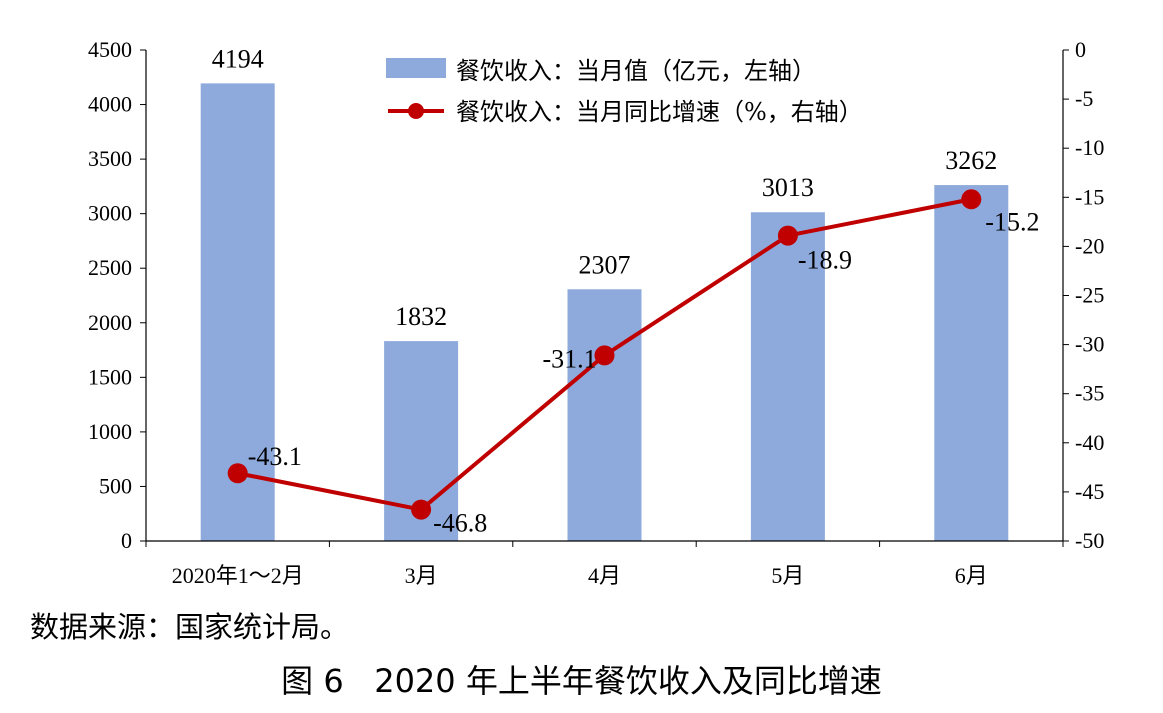 This screenshot has height=713, width=1163. I want to click on legend-bar-label: 餐饮收入：当月值（亿元，左轴）, so click(636, 71).